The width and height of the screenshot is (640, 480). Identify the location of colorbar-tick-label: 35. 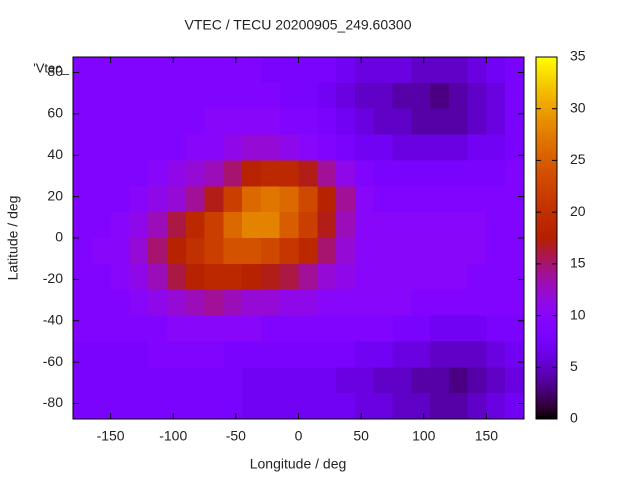
(578, 56).